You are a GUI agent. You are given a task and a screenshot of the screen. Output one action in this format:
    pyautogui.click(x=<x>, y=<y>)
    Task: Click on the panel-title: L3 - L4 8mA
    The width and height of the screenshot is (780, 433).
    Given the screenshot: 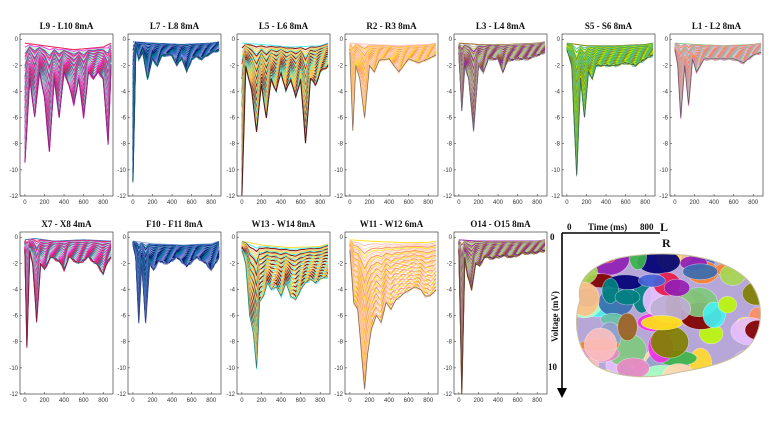 What is the action you would take?
    pyautogui.click(x=501, y=26)
    